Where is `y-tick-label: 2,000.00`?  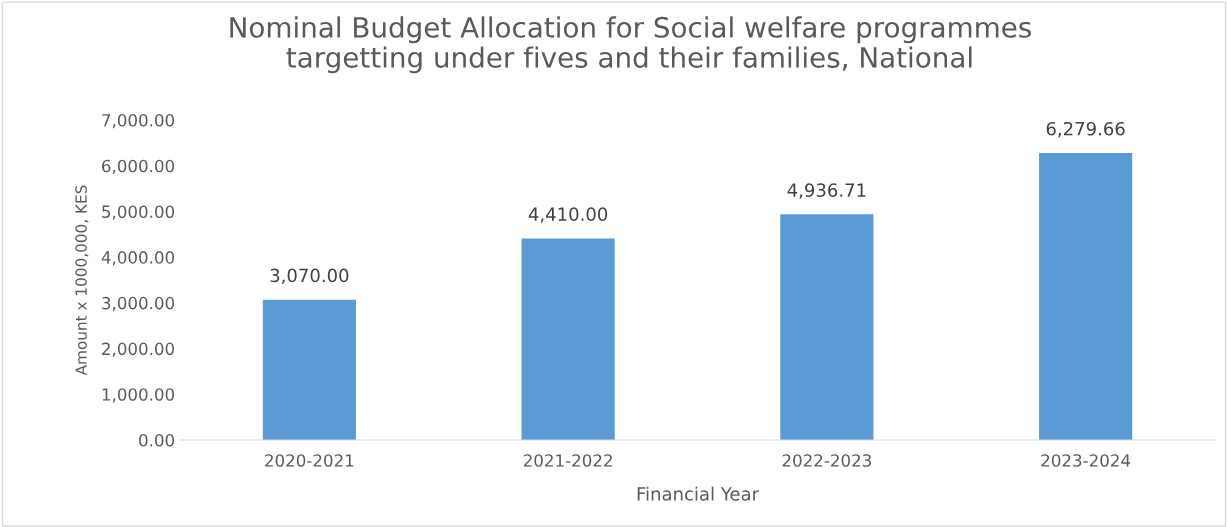 y-tick-label: 2,000.00 is located at coordinates (138, 349).